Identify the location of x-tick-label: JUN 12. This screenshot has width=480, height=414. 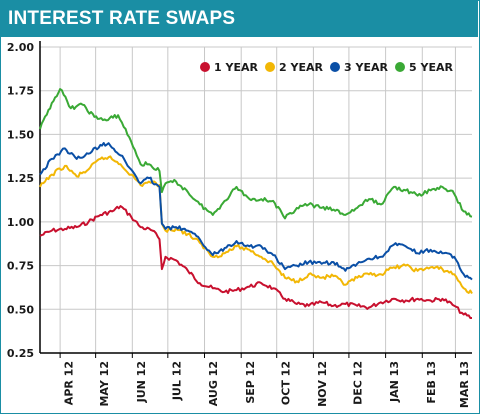
(141, 382).